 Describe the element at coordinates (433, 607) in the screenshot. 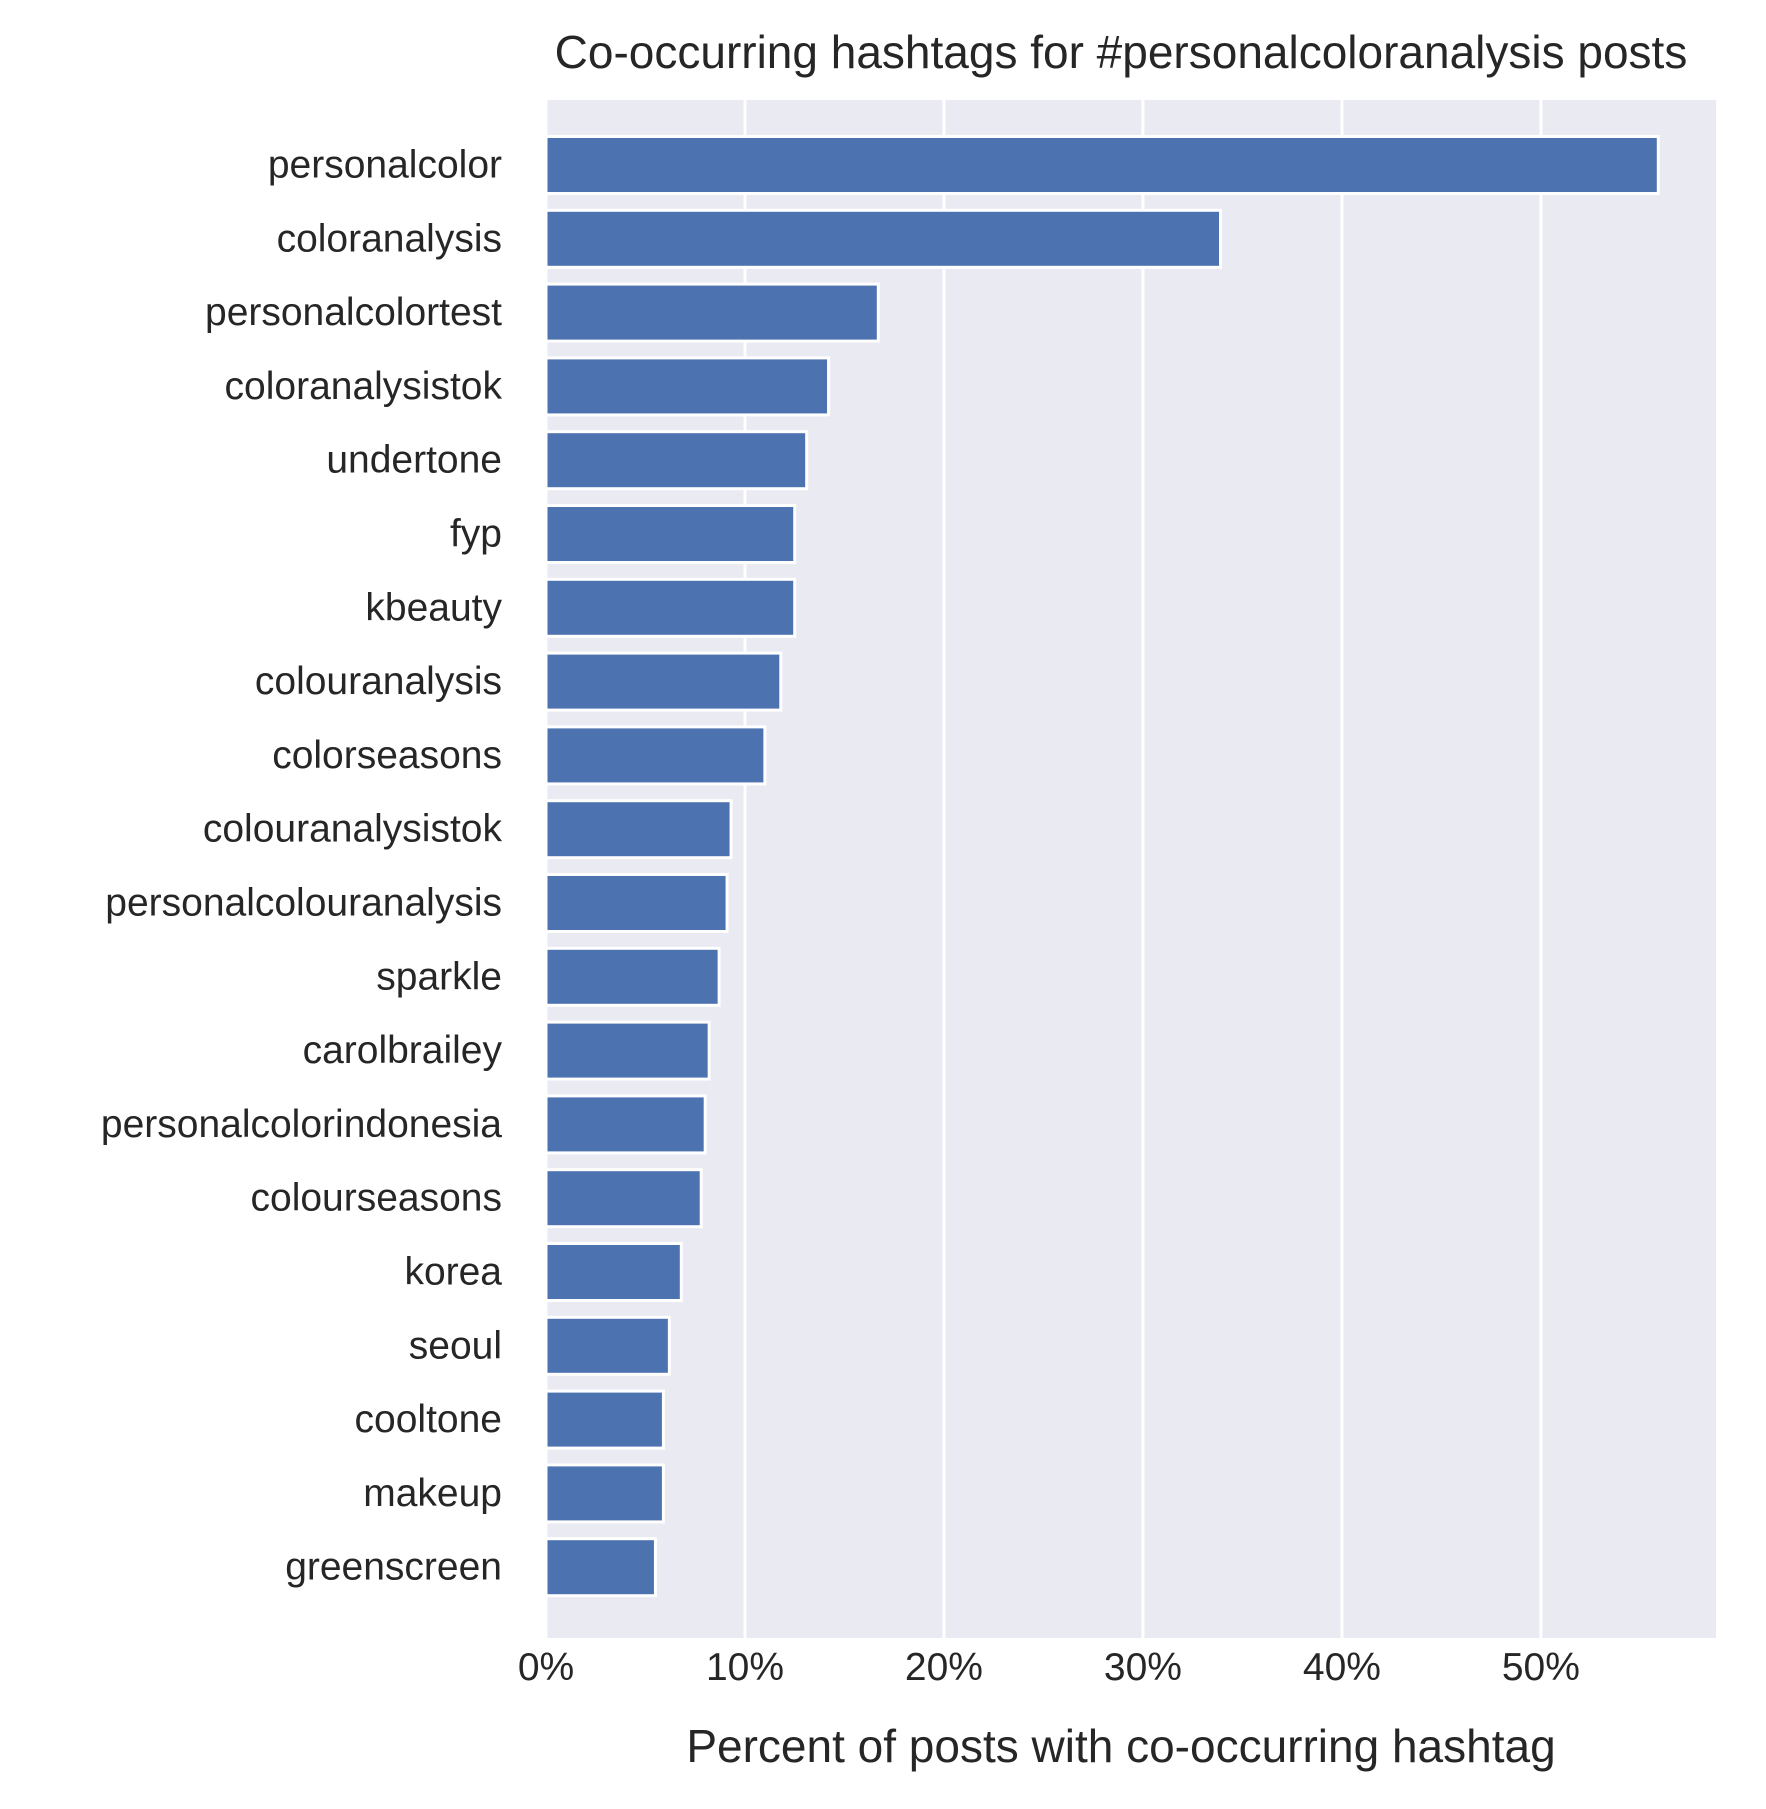

I see `category-label: kbeauty` at that location.